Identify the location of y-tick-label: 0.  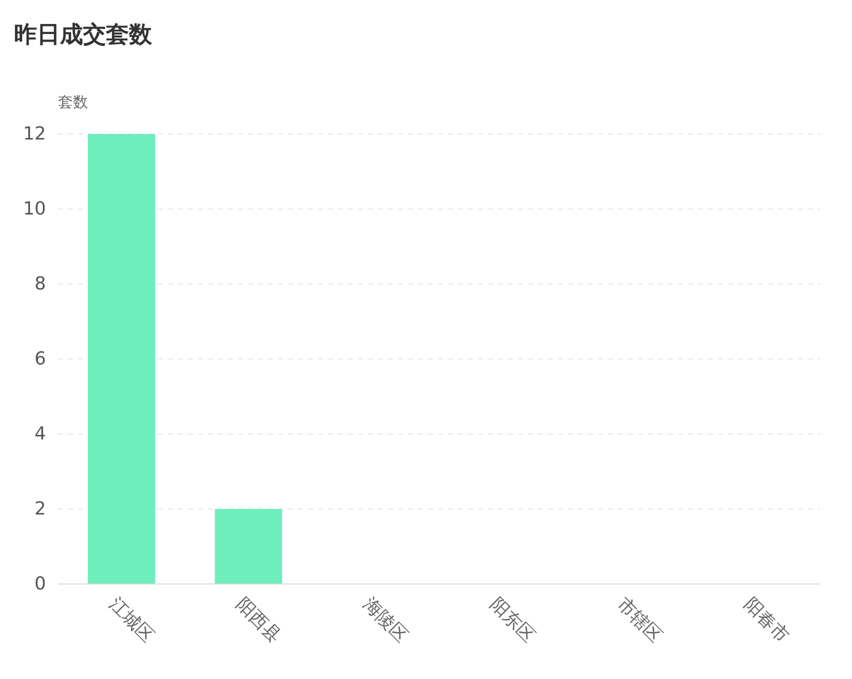
(40, 584).